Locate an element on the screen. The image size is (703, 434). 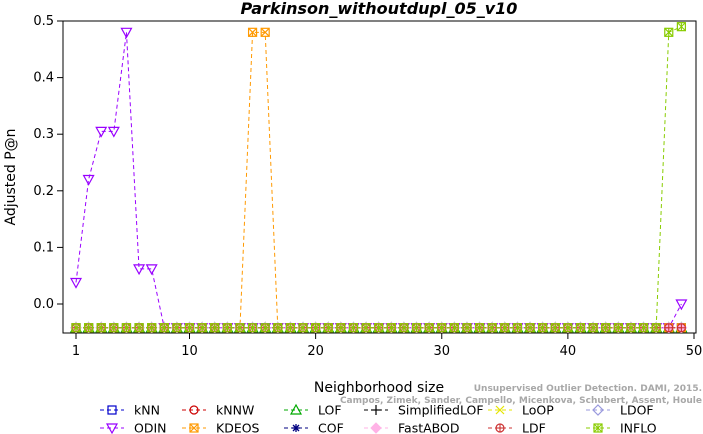
x-tick-label: 50 is located at coordinates (694, 351).